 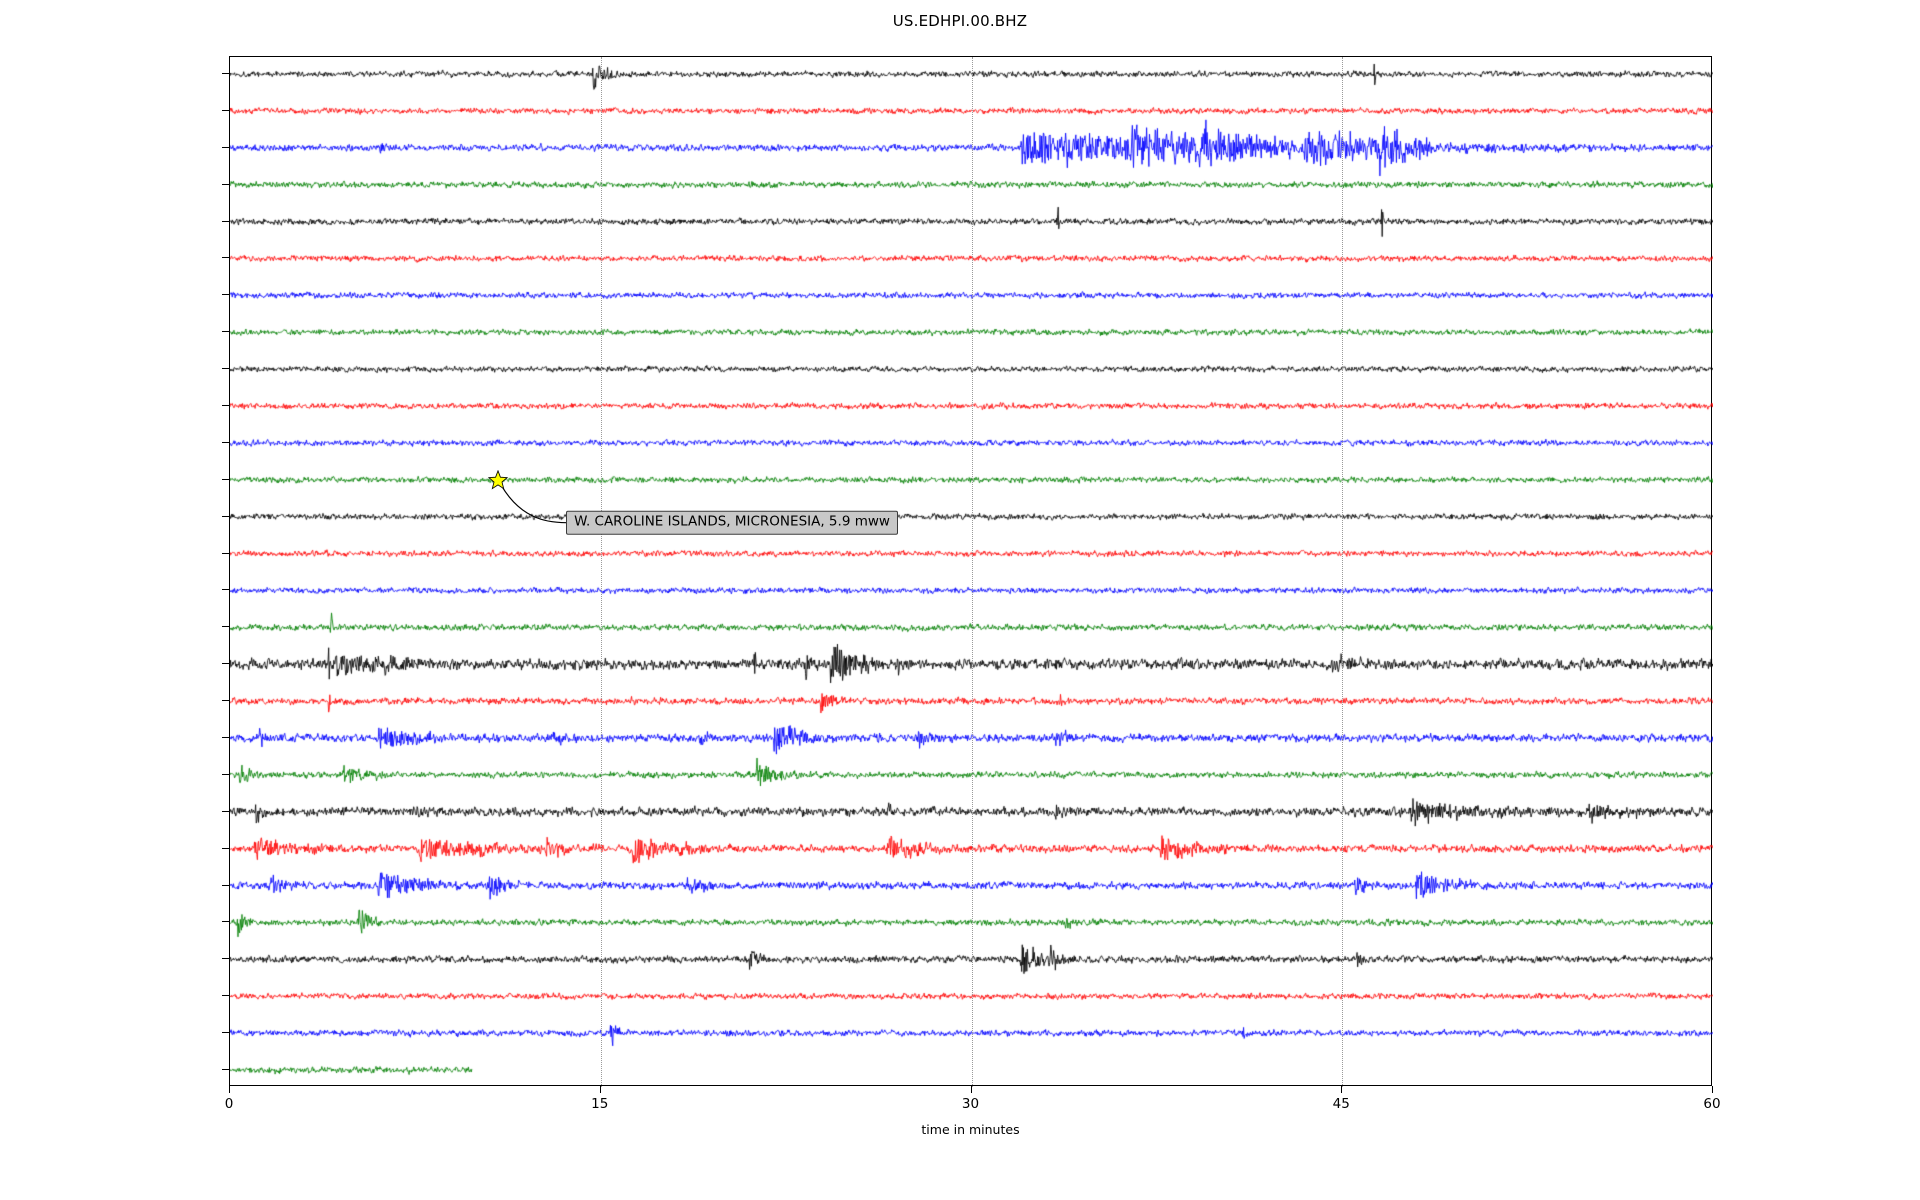 I want to click on x-axis-title: time in minutes, so click(x=970, y=1129).